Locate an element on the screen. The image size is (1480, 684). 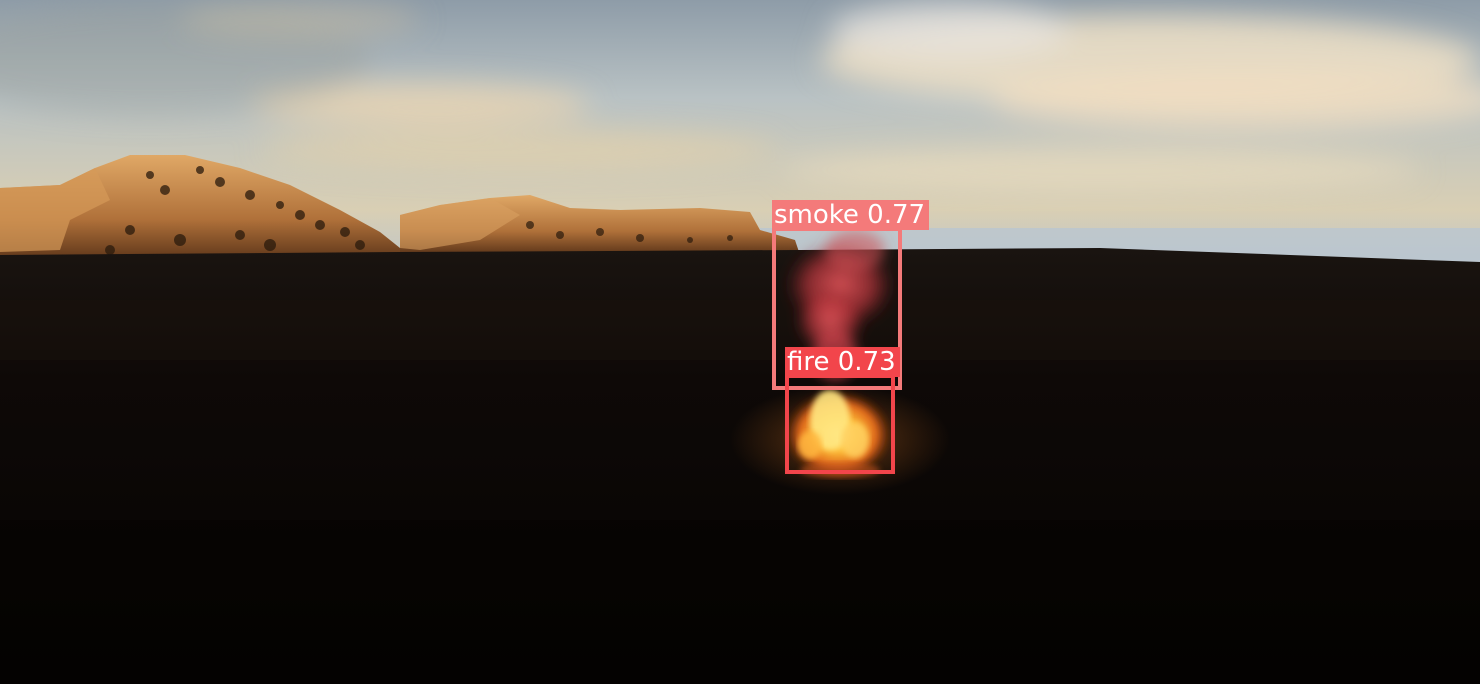
fire-class-name: fire is located at coordinates (808, 362).